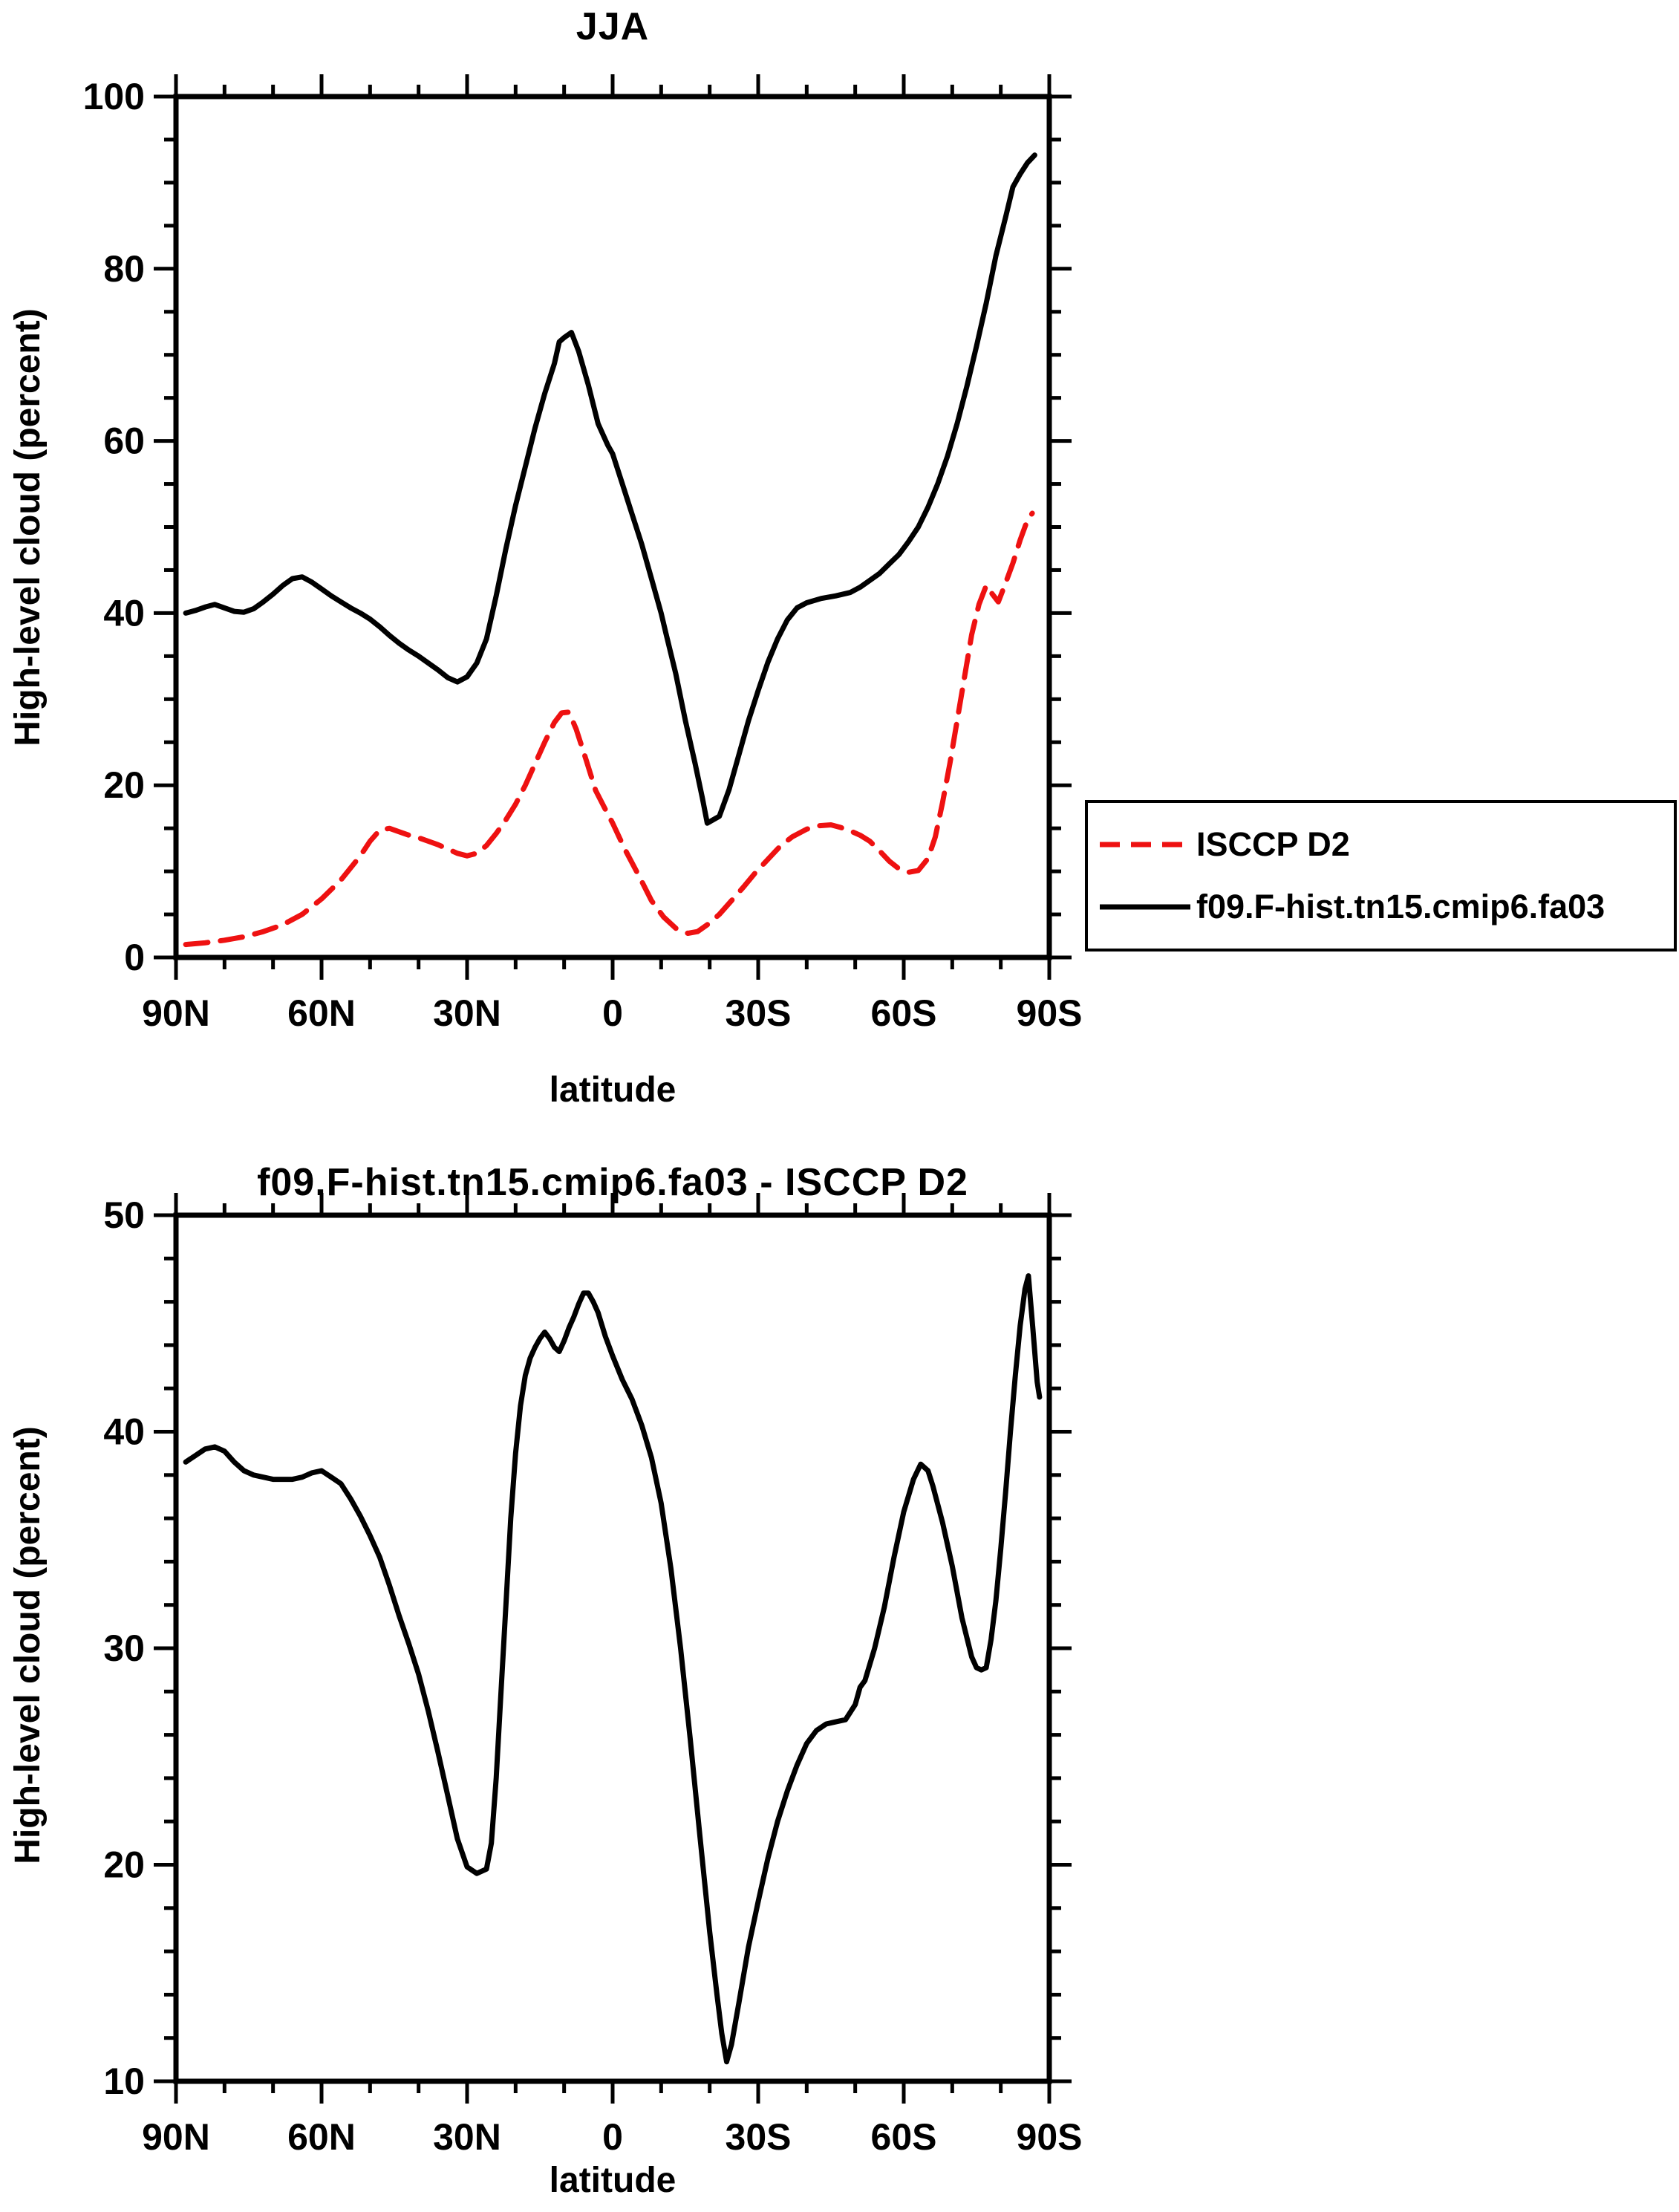  Describe the element at coordinates (124, 1648) in the screenshot. I see `y-tick-label: 30` at that location.